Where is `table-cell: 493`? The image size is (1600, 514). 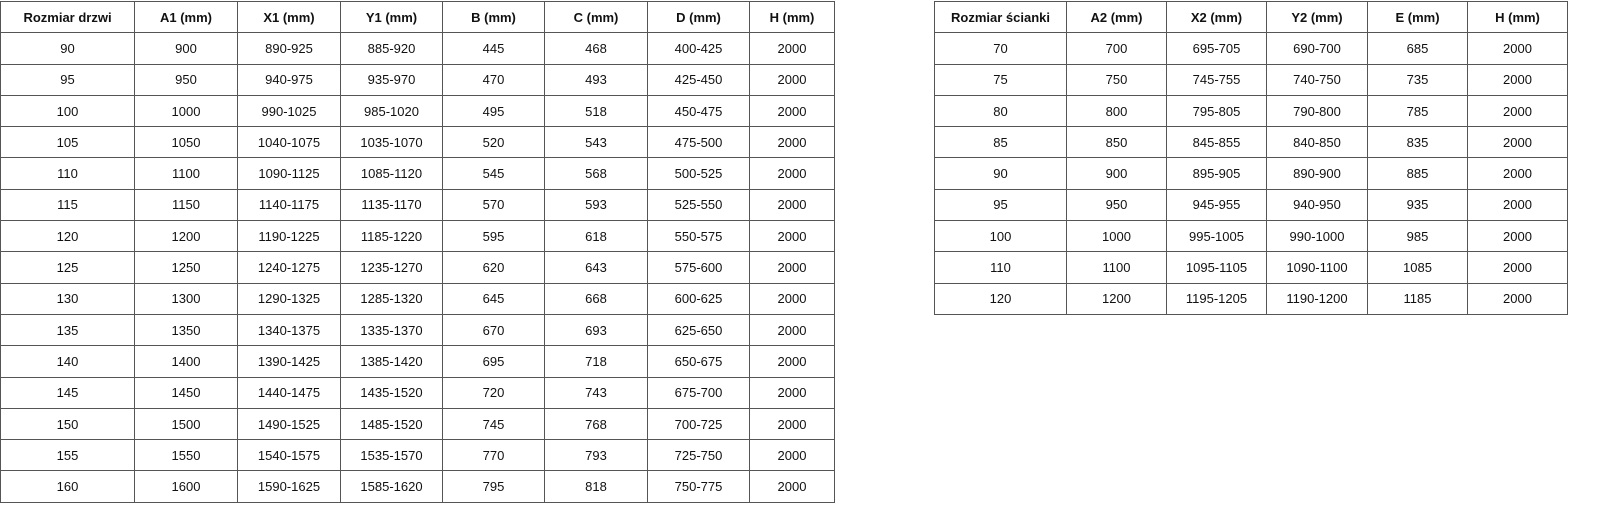 table-cell: 493 is located at coordinates (596, 79).